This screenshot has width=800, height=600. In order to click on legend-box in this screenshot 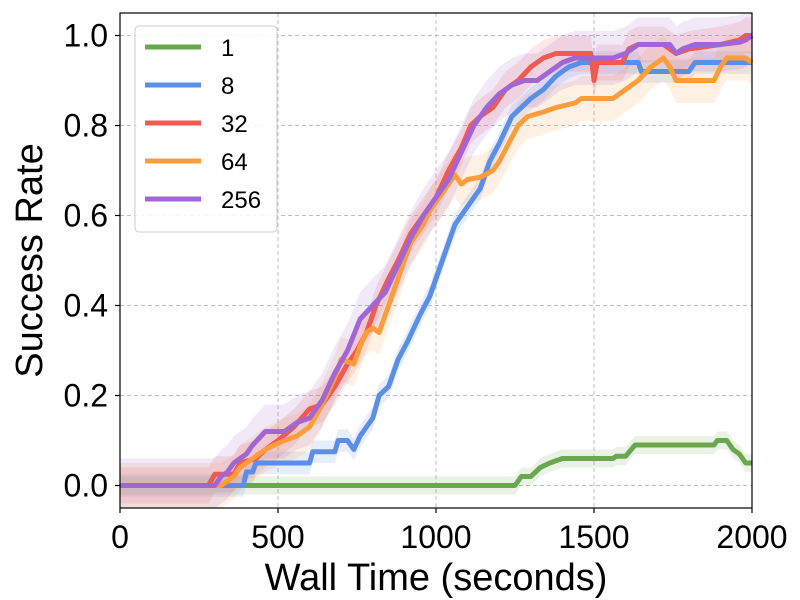, I will do `click(206, 129)`.